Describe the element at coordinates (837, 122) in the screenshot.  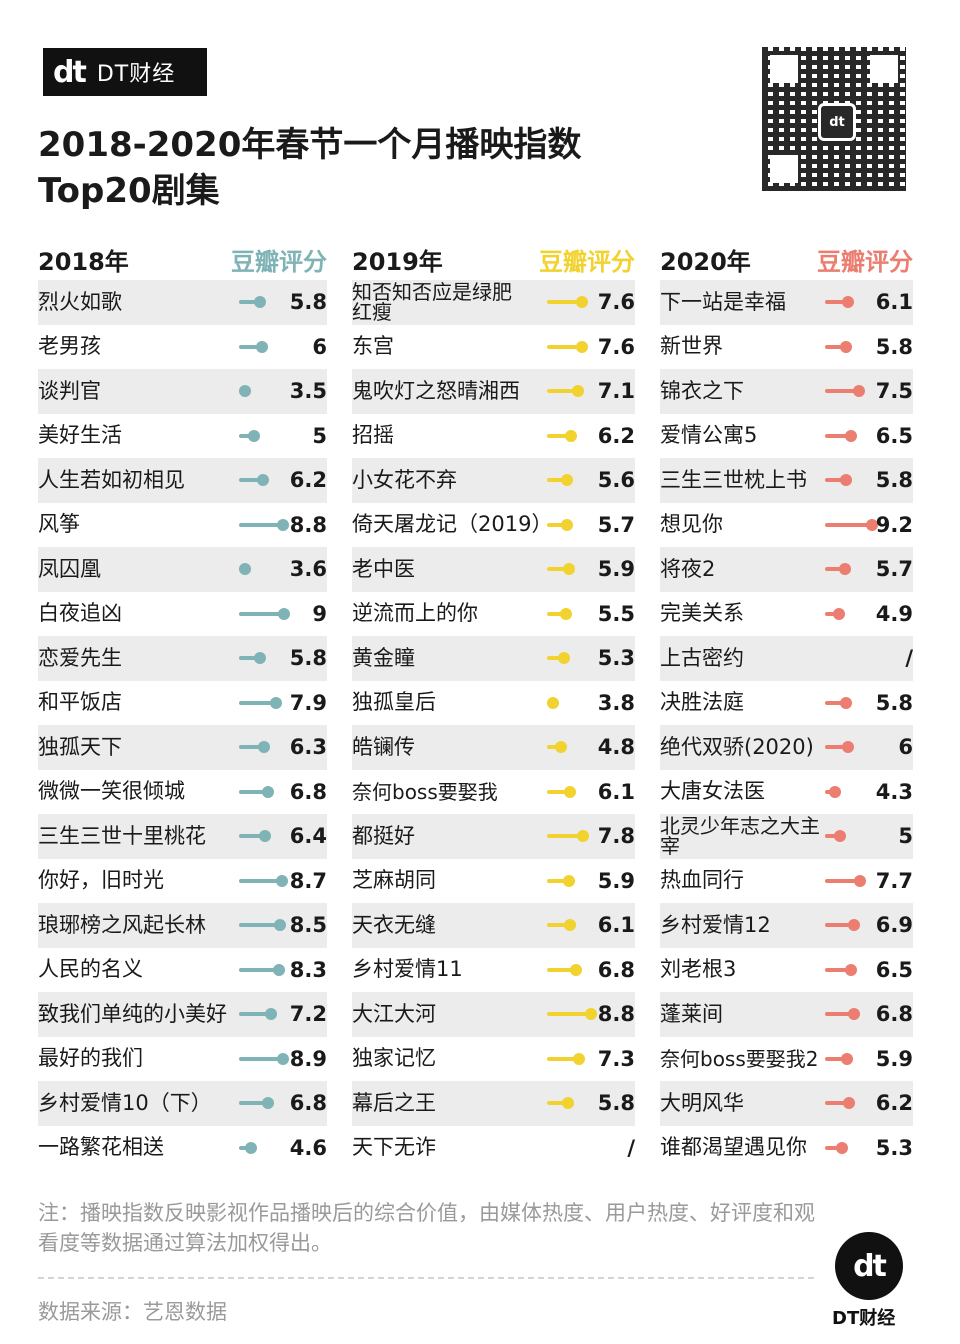
I see `qr-logo-icon: dt` at that location.